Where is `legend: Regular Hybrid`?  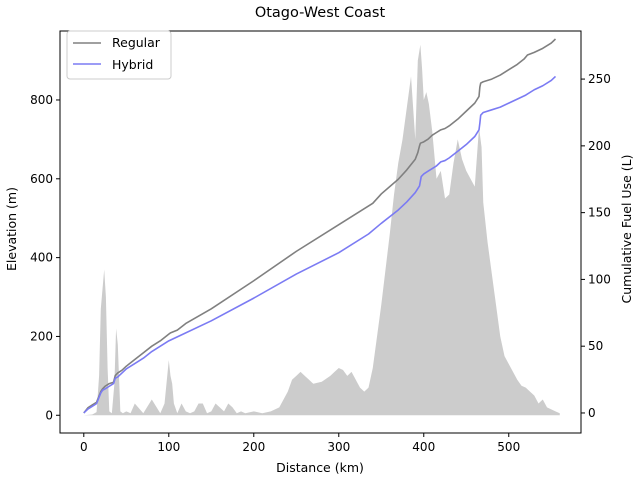 legend: Regular Hybrid is located at coordinates (119, 55).